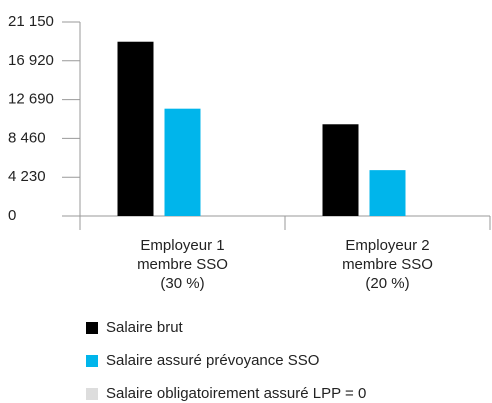 The width and height of the screenshot is (492, 403). I want to click on y-tick-label: 16 920, so click(31, 60).